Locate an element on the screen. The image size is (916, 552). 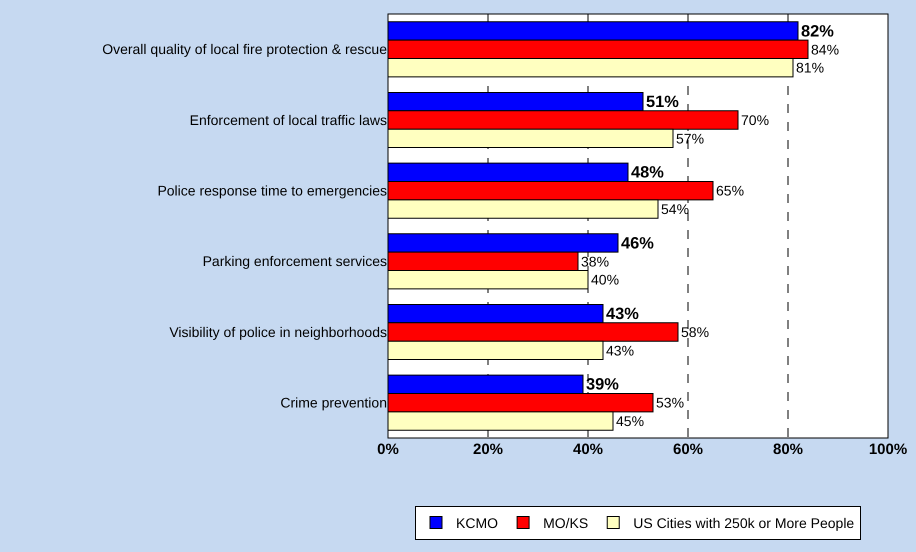
data-label: 46% is located at coordinates (637, 243).